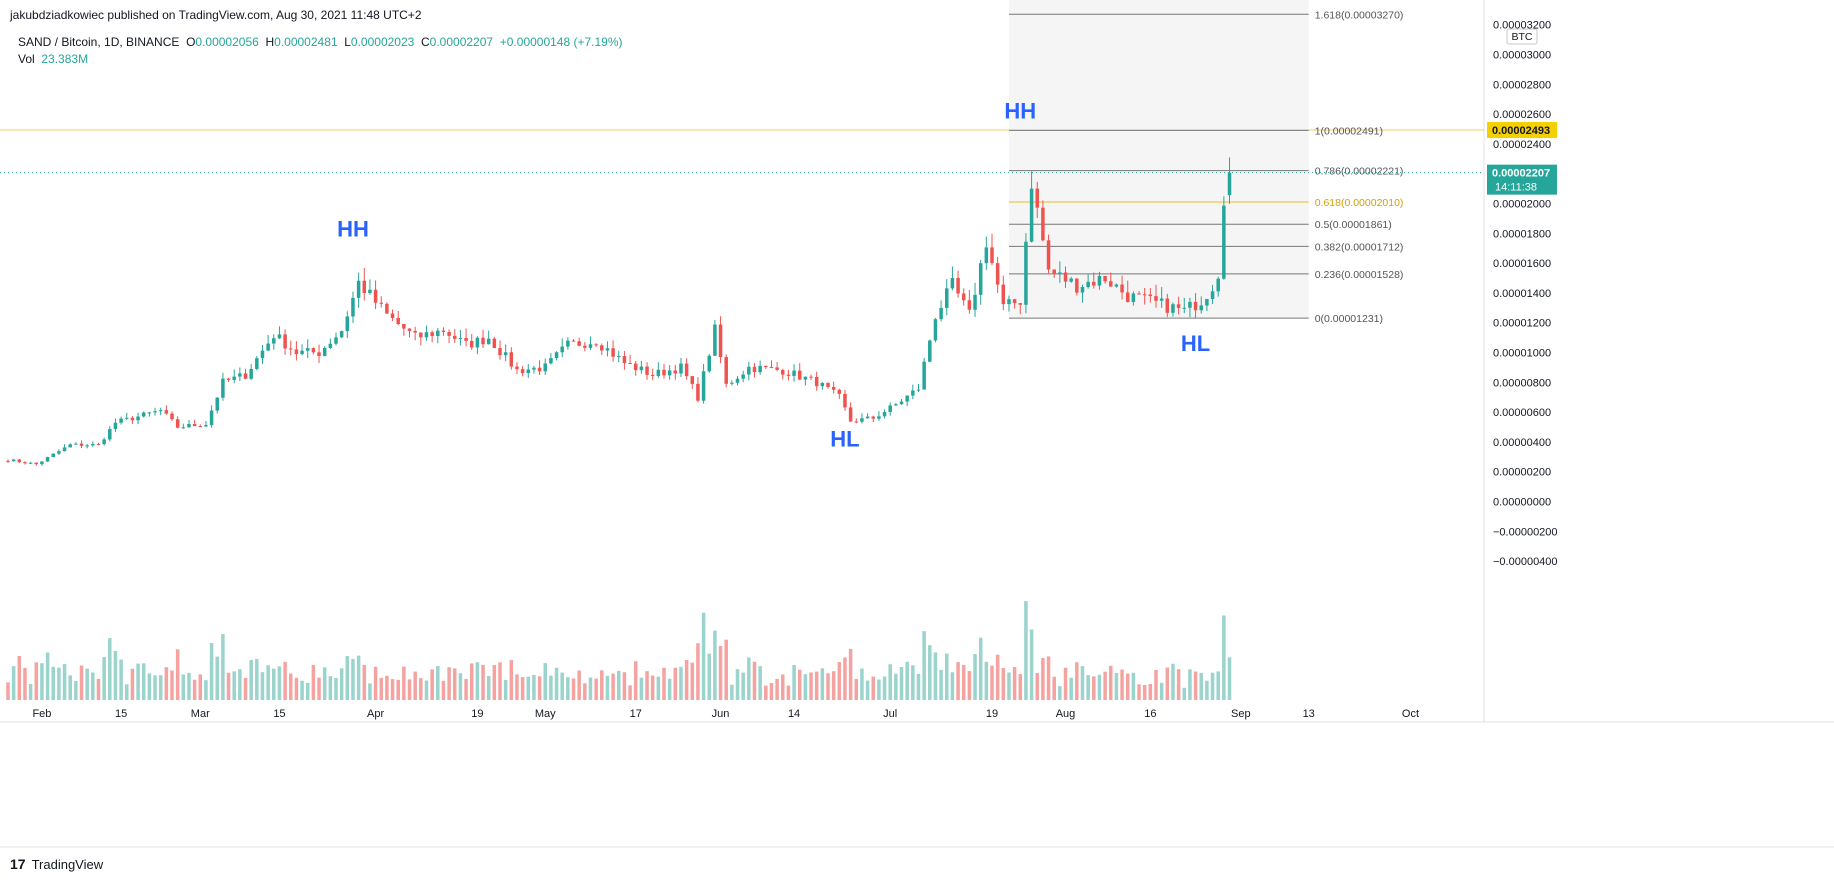 The height and width of the screenshot is (882, 1834). What do you see at coordinates (844, 438) in the screenshot?
I see `pattern-label: HL` at bounding box center [844, 438].